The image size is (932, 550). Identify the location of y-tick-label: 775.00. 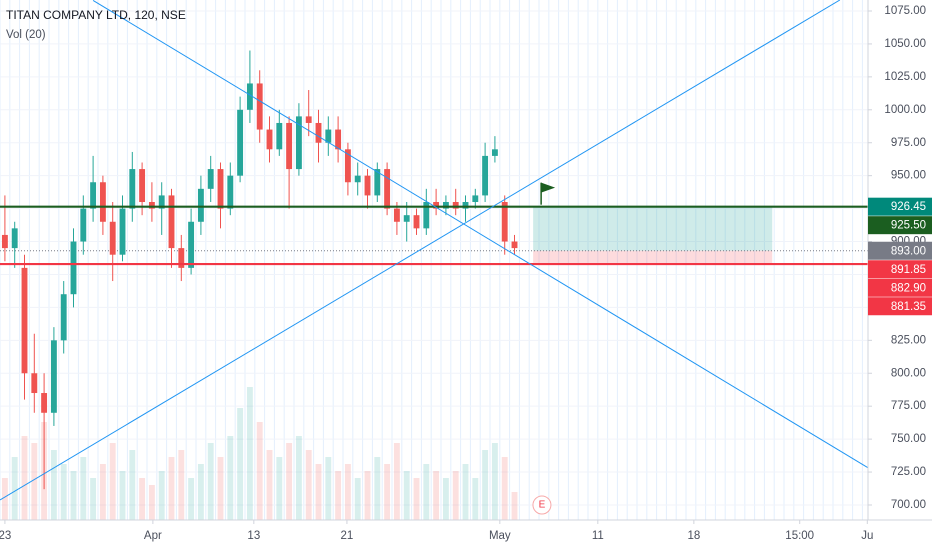
(908, 406).